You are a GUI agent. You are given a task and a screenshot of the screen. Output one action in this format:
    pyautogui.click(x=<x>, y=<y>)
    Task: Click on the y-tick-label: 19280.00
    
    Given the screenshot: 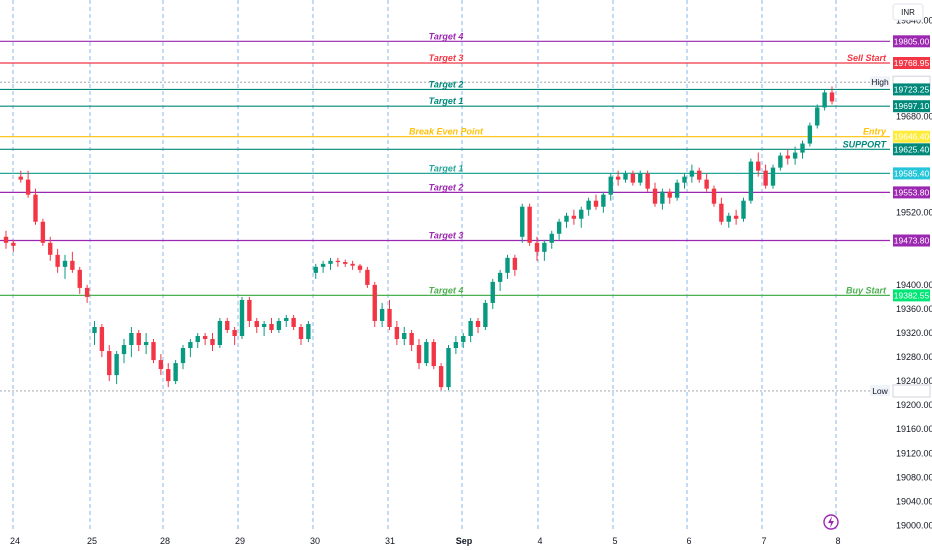 What is the action you would take?
    pyautogui.click(x=914, y=357)
    